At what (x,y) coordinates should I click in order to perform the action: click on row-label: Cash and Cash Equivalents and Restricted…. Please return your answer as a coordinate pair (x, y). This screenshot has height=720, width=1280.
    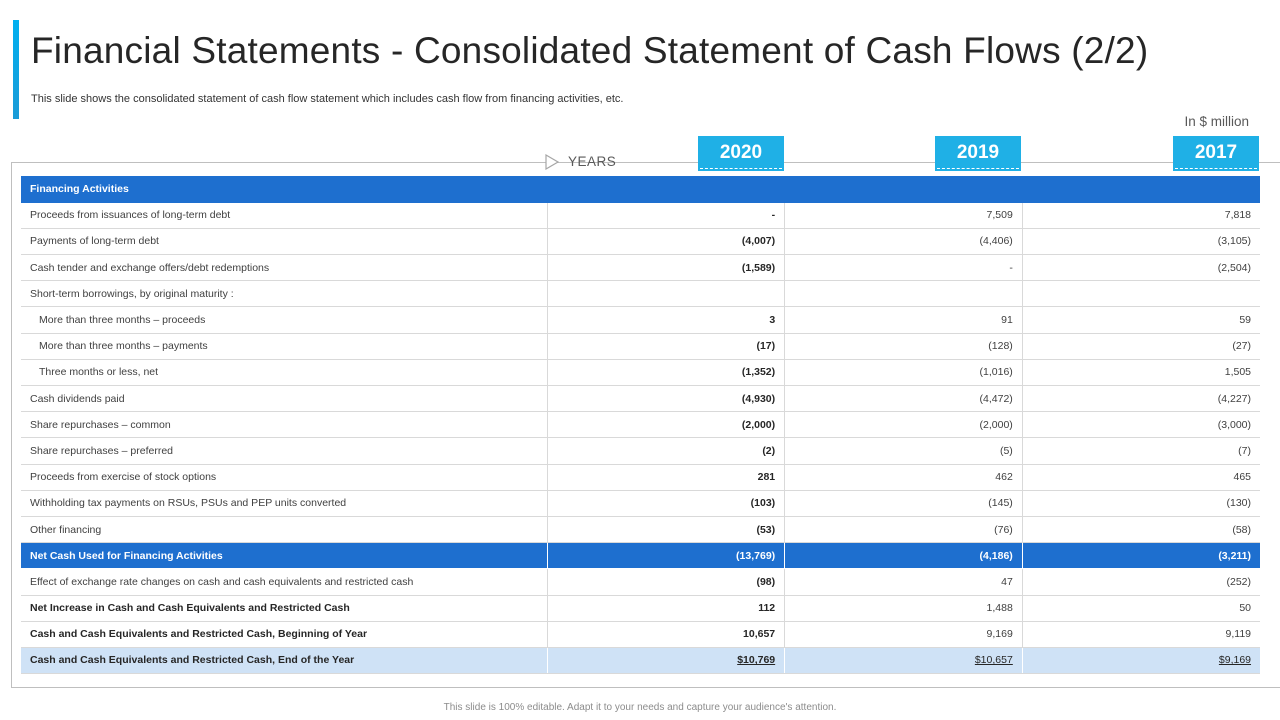
    Looking at the image, I should click on (284, 634).